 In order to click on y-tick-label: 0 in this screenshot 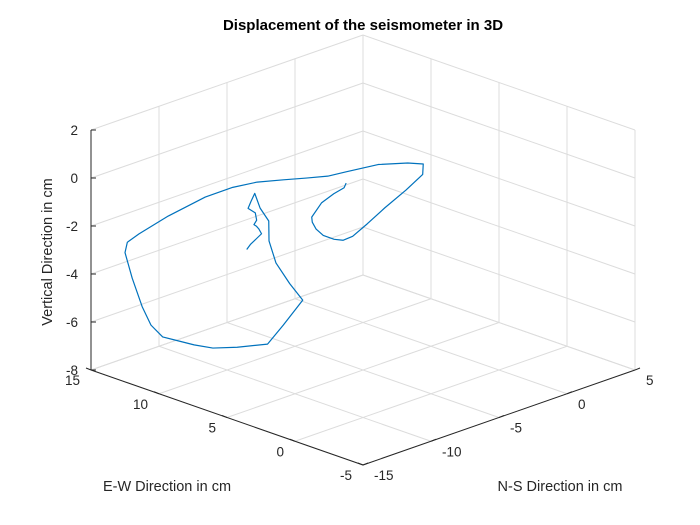, I will do `click(280, 451)`.